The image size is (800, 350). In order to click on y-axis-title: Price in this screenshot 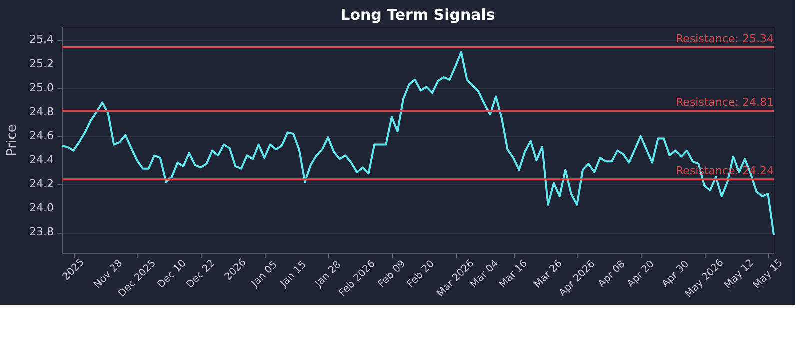, I will do `click(12, 140)`.